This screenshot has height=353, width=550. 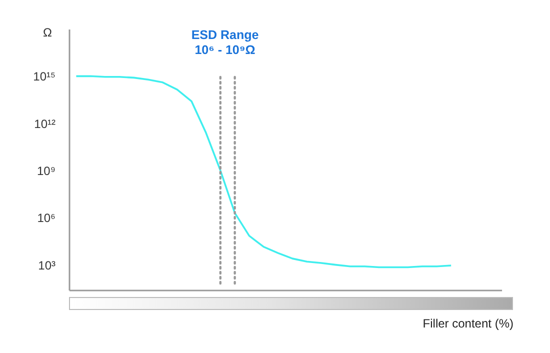 What do you see at coordinates (225, 50) in the screenshot?
I see `annotation: 10⁶ - 10⁹Ω` at bounding box center [225, 50].